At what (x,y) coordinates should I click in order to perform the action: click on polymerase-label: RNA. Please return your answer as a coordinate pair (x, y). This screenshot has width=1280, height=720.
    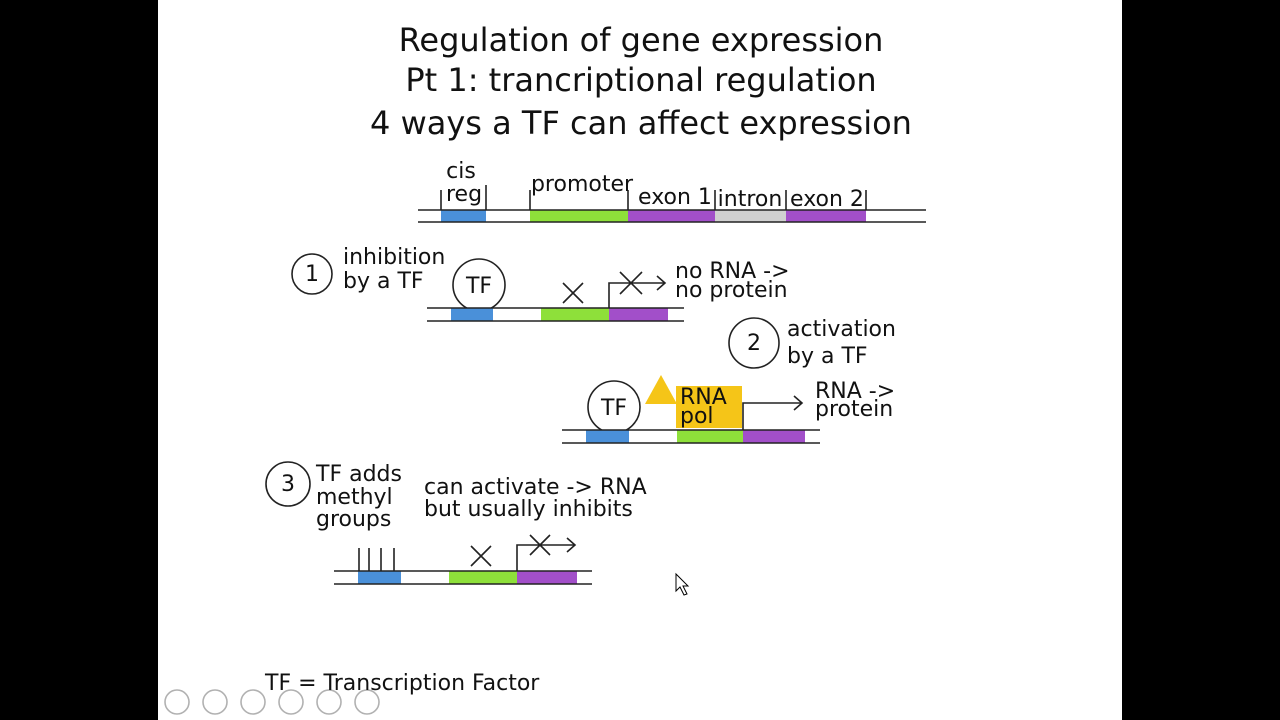
    Looking at the image, I should click on (703, 397).